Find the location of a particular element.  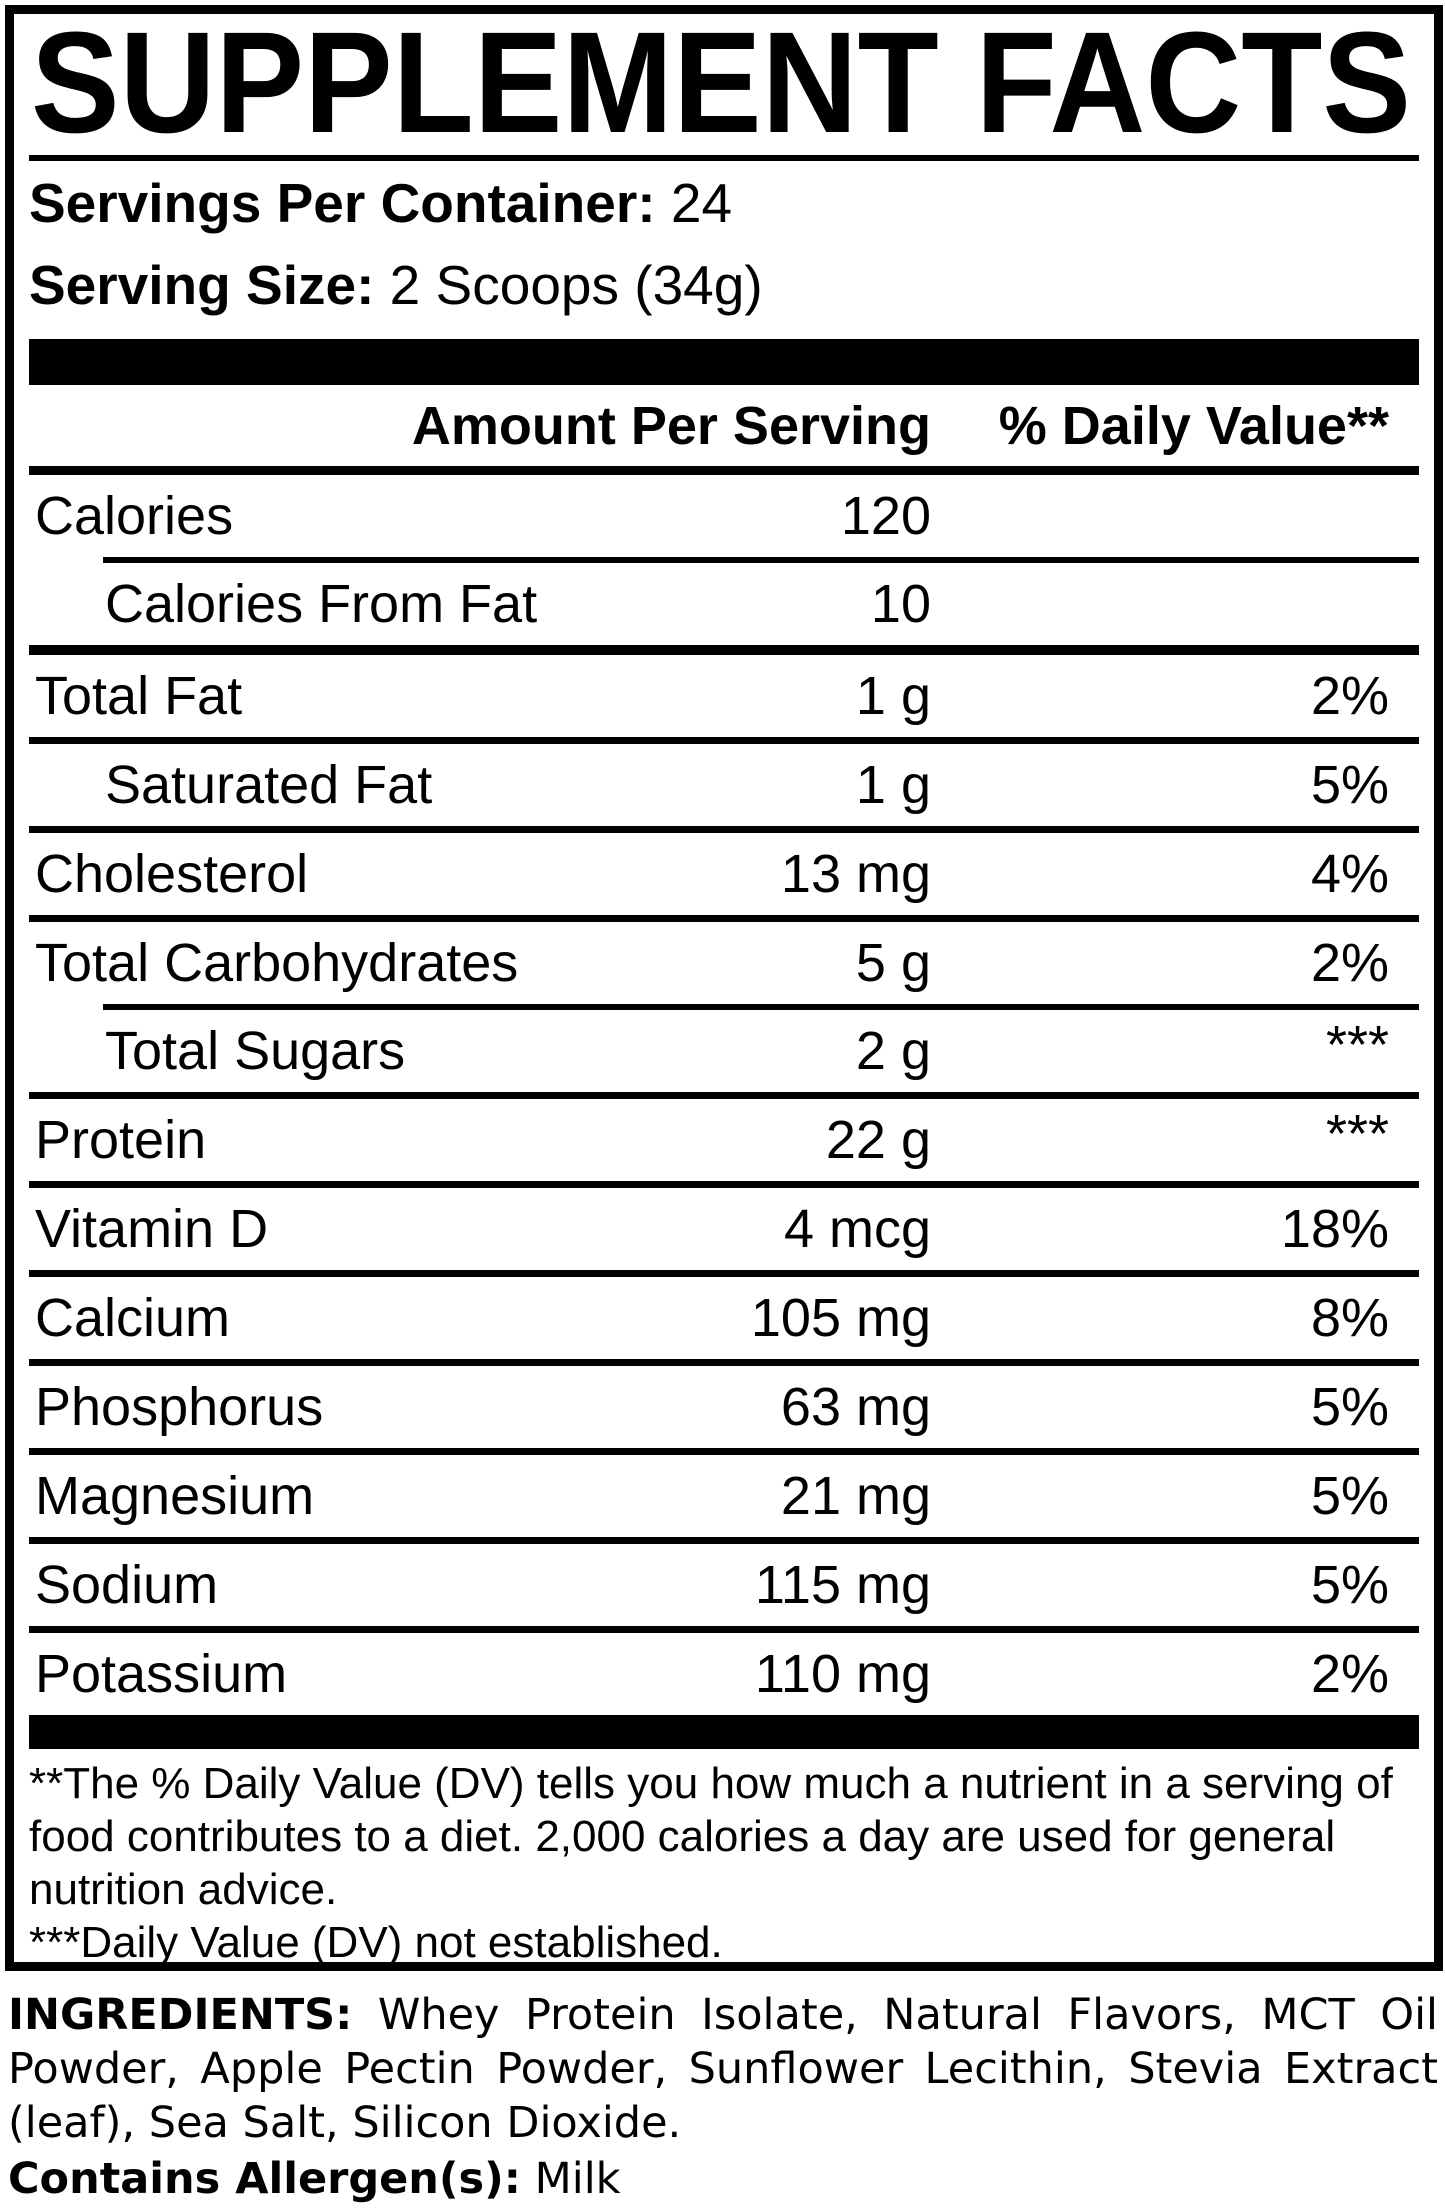

serving-size-value: 2 Scoops (34g) is located at coordinates (576, 285).